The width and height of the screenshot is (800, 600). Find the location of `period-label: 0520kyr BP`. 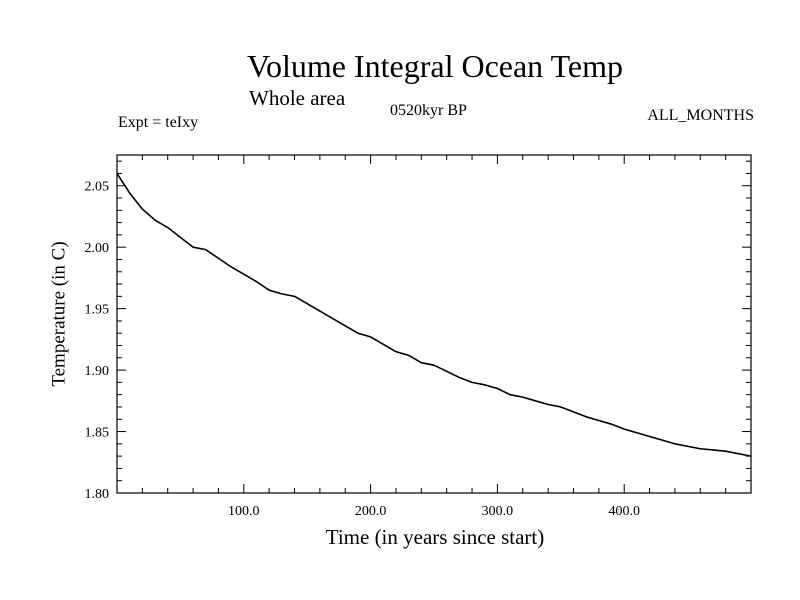

period-label: 0520kyr BP is located at coordinates (428, 110).